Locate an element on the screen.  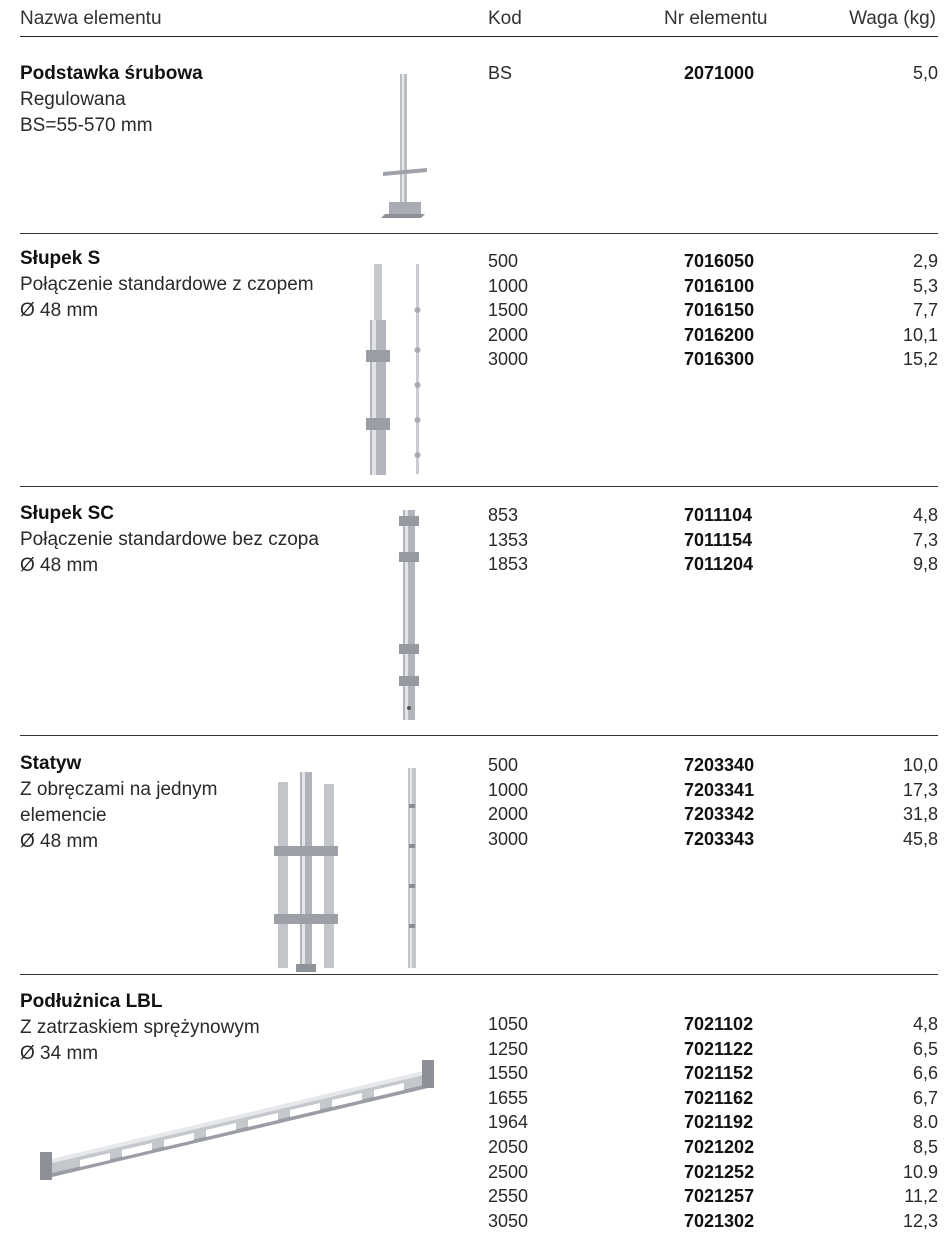
table-row: 1964 7021192 8.0 is located at coordinates (714, 1122).